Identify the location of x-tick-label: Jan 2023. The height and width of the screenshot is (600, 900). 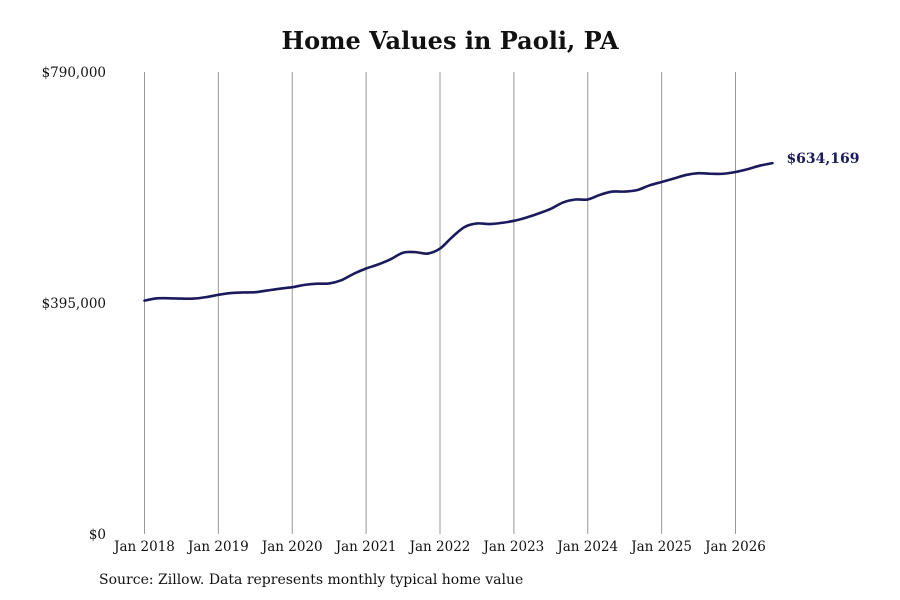
(512, 547).